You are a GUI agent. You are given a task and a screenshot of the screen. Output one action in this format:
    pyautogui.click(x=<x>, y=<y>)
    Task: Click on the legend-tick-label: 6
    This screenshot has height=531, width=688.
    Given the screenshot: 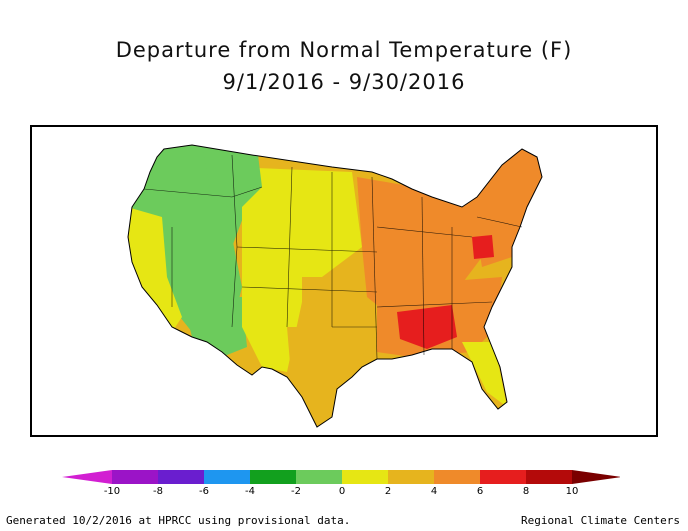 What is the action you would take?
    pyautogui.click(x=480, y=491)
    